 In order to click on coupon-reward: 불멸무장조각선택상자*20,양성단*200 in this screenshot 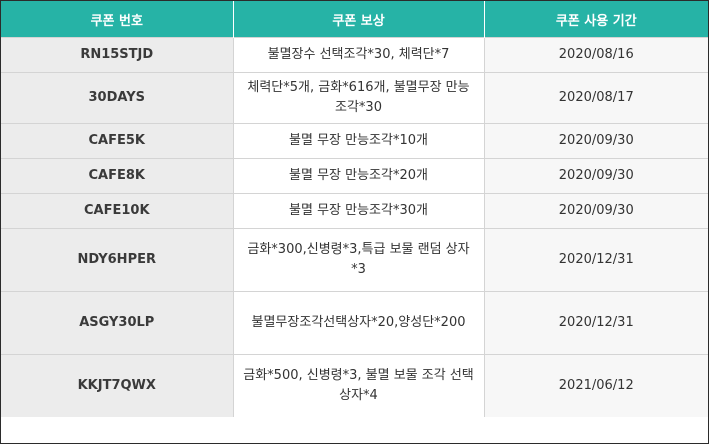, I will do `click(358, 323)`.